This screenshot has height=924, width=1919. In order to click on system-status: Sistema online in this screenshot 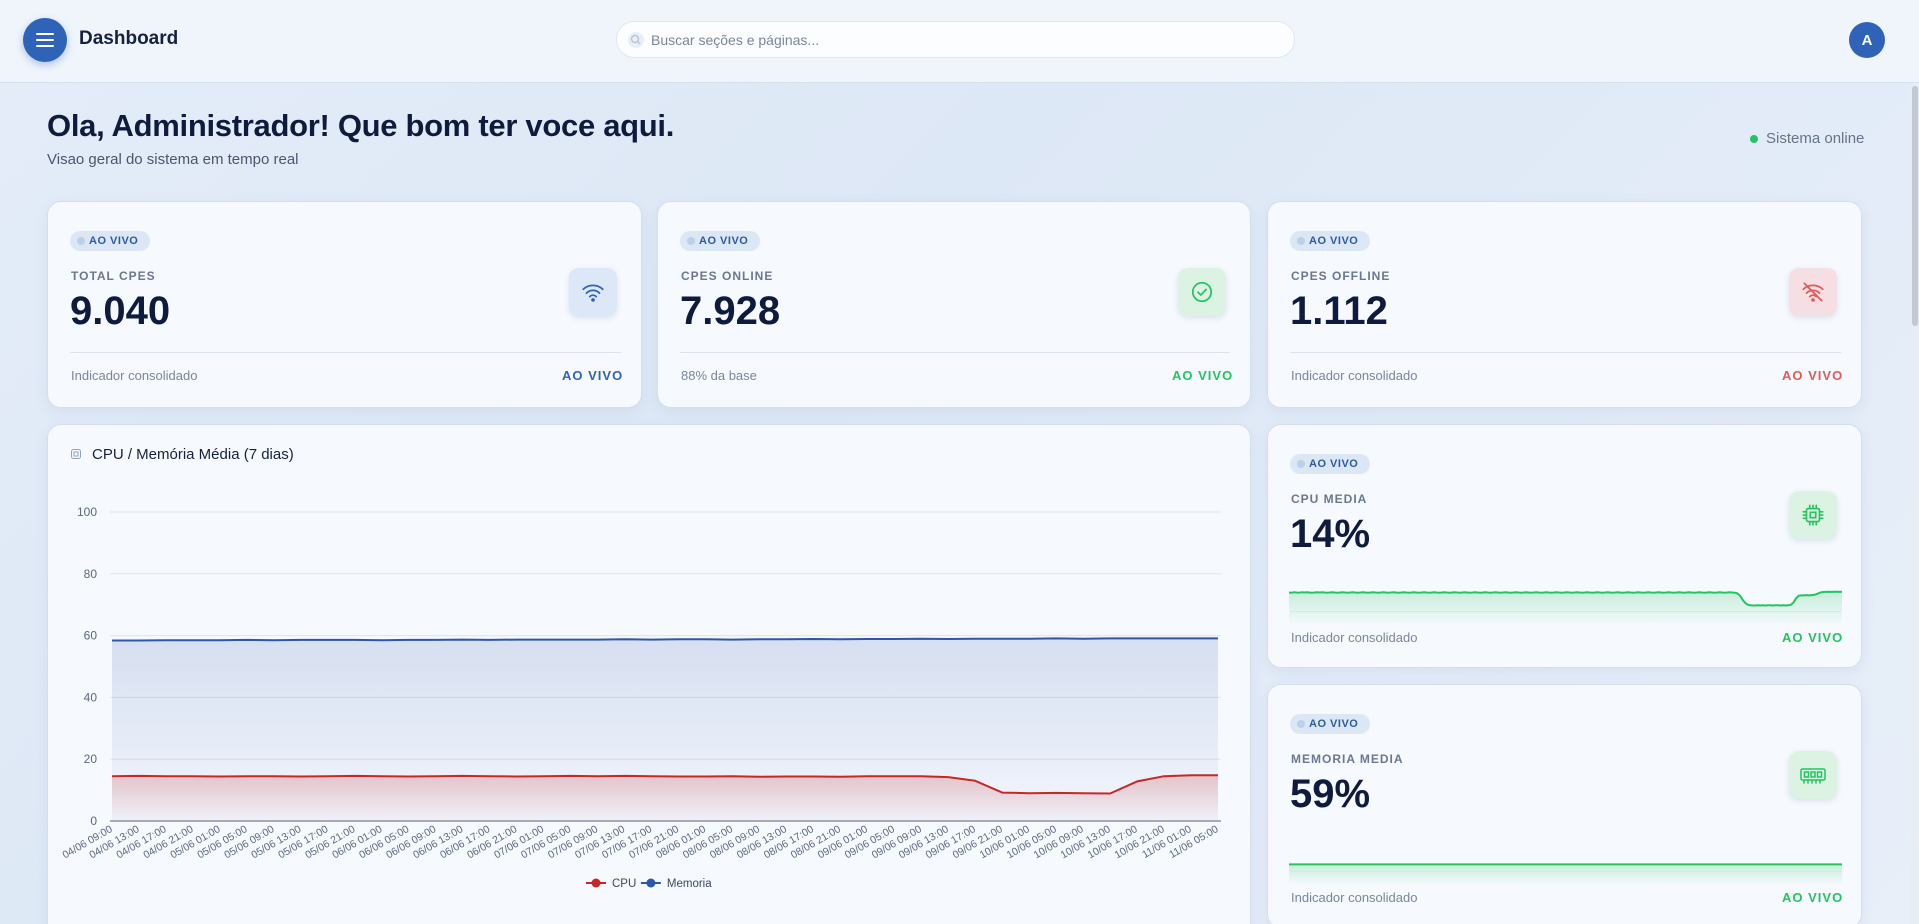, I will do `click(1807, 138)`.